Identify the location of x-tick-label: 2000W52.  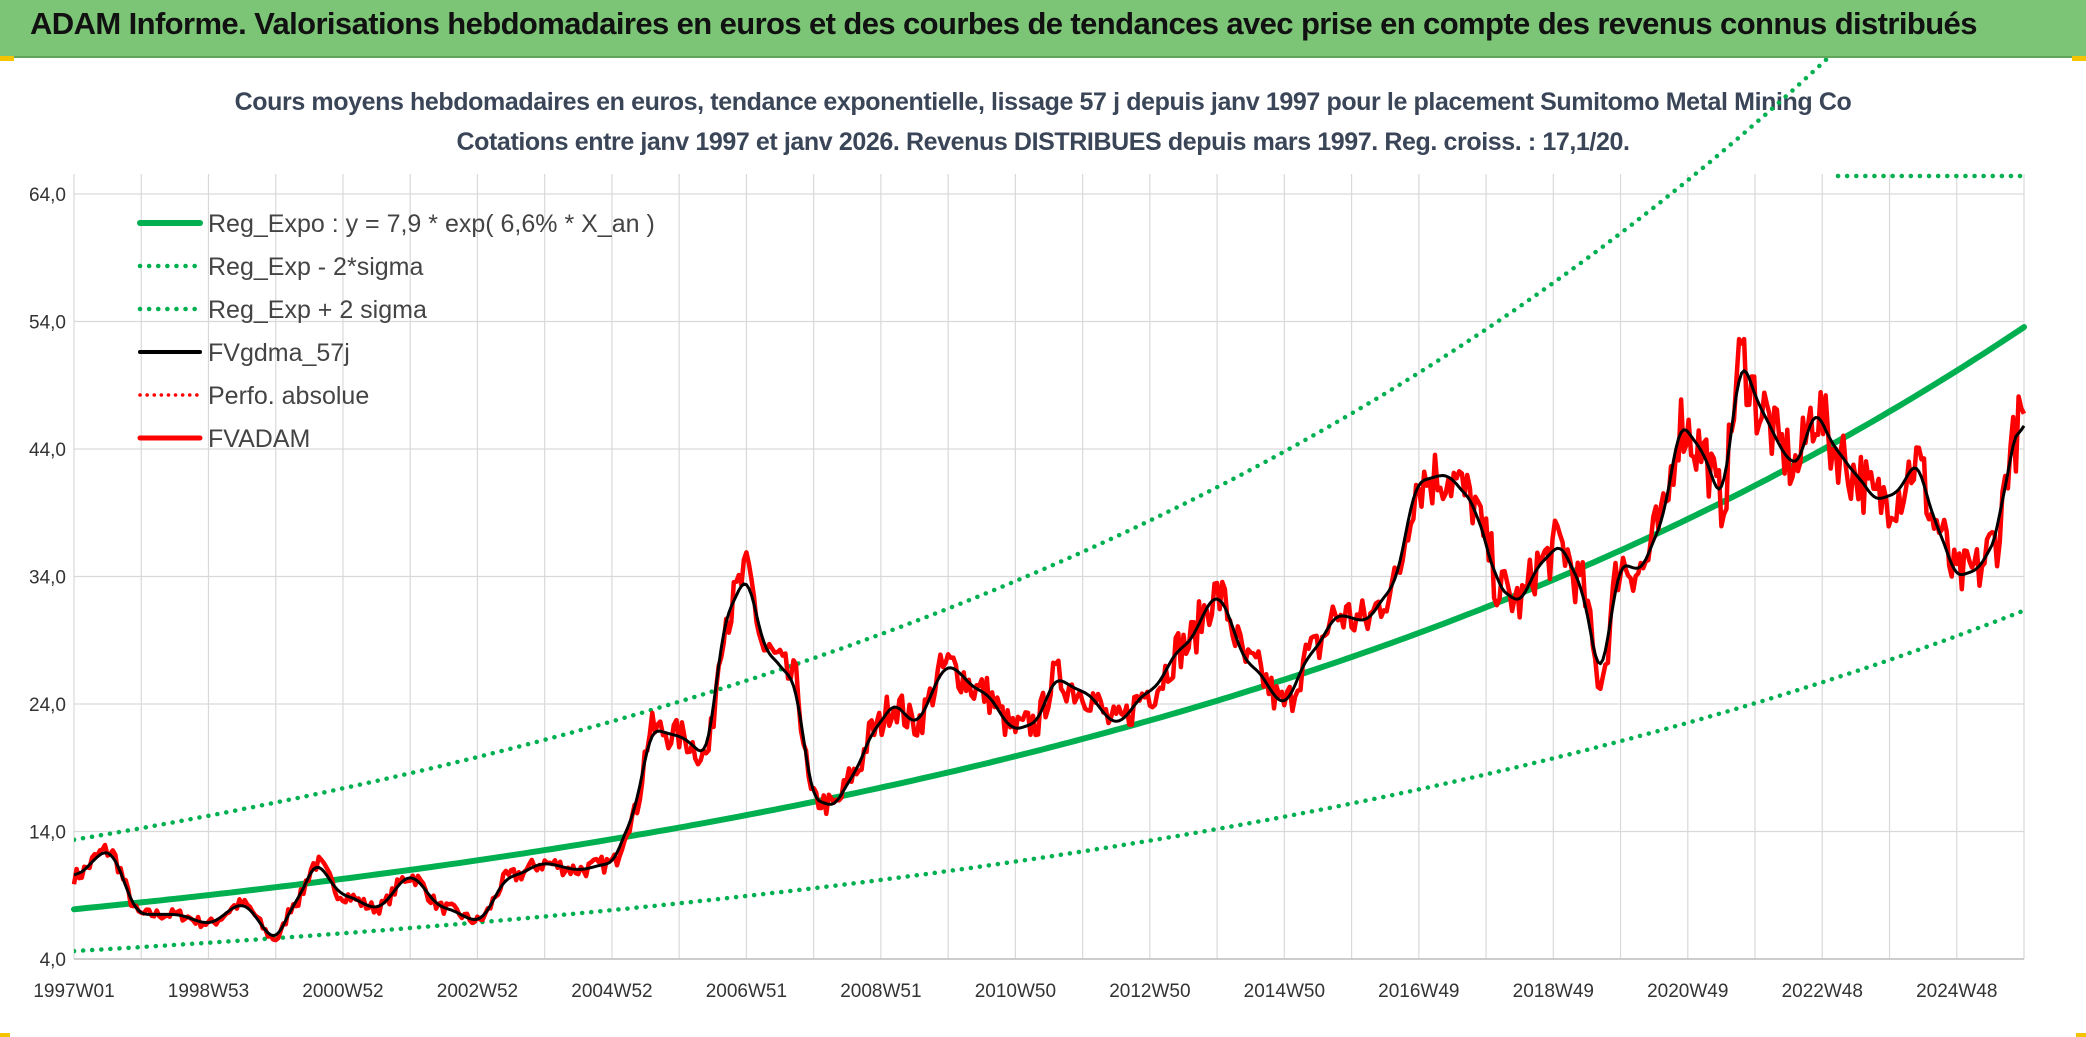
(342, 991).